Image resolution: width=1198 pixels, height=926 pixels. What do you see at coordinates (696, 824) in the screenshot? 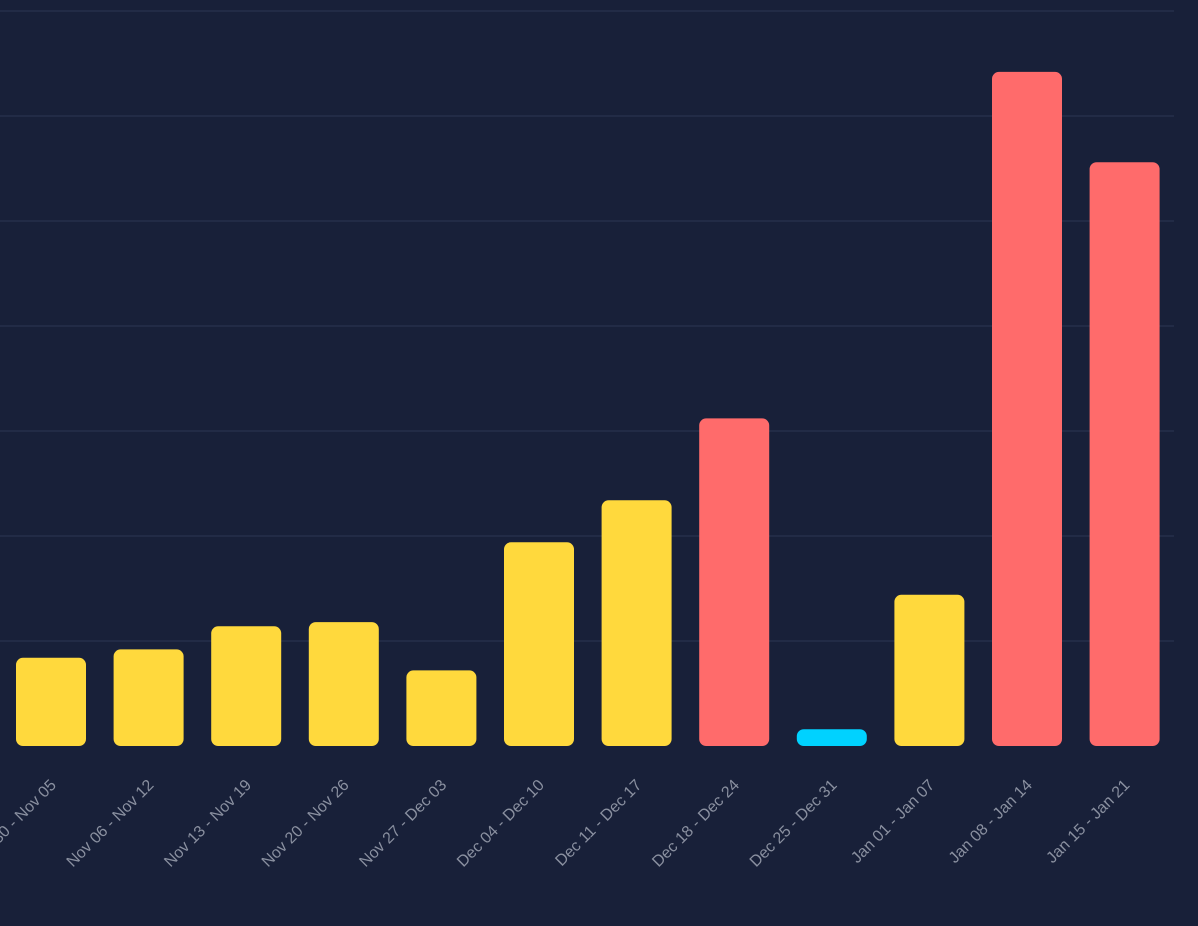
I see `x-tick-label: Dec 18 - Dec 24` at bounding box center [696, 824].